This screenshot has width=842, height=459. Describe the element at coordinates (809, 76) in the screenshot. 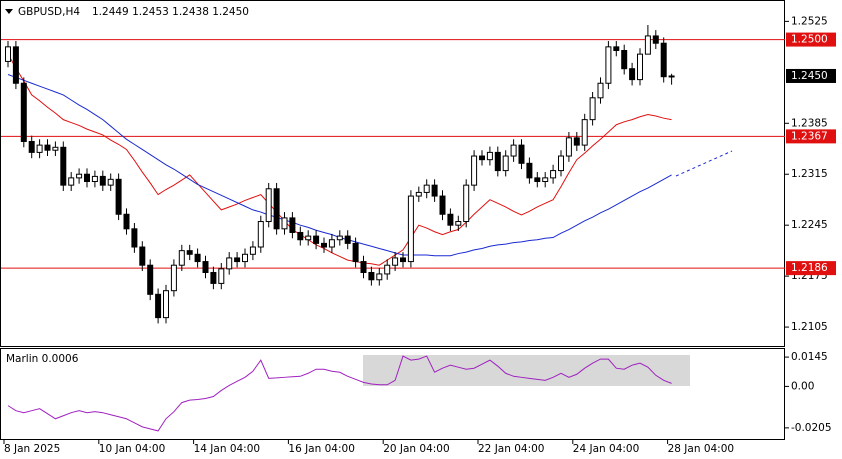

I see `last-price-label: 1.2450` at that location.